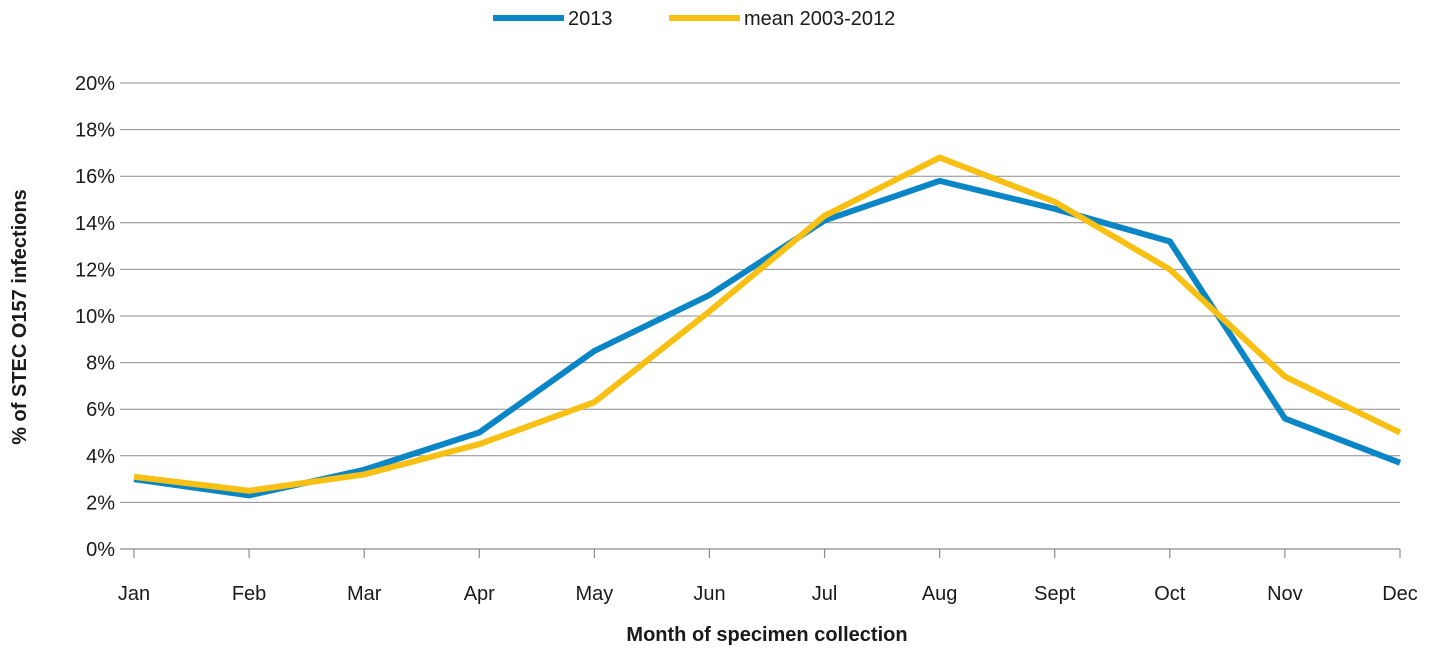  Describe the element at coordinates (1400, 594) in the screenshot. I see `x-tick-label: Dec` at that location.